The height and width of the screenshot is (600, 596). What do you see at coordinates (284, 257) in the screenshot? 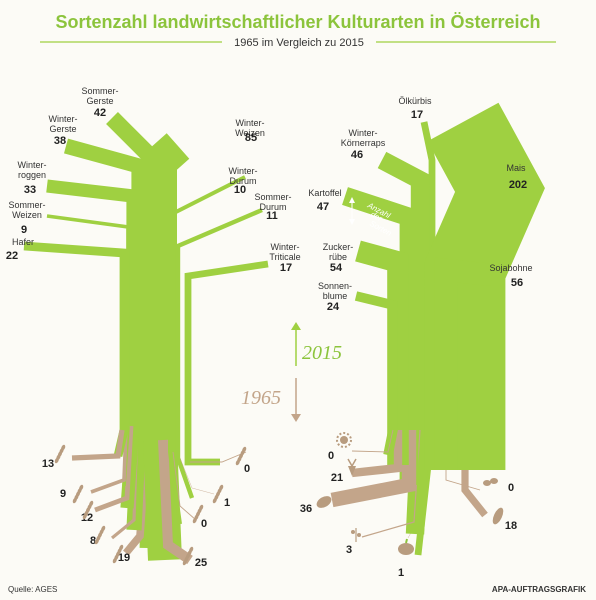
I see `crop-label-wintertriticale-2: Triticale` at bounding box center [284, 257].